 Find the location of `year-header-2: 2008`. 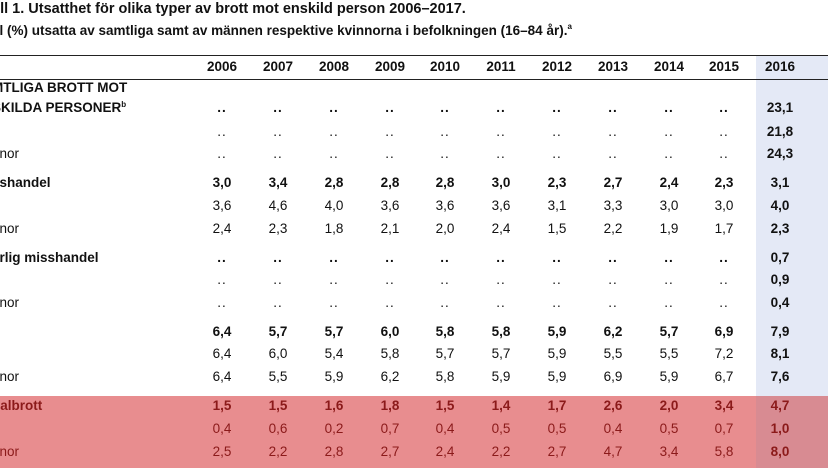

year-header-2: 2008 is located at coordinates (334, 66).